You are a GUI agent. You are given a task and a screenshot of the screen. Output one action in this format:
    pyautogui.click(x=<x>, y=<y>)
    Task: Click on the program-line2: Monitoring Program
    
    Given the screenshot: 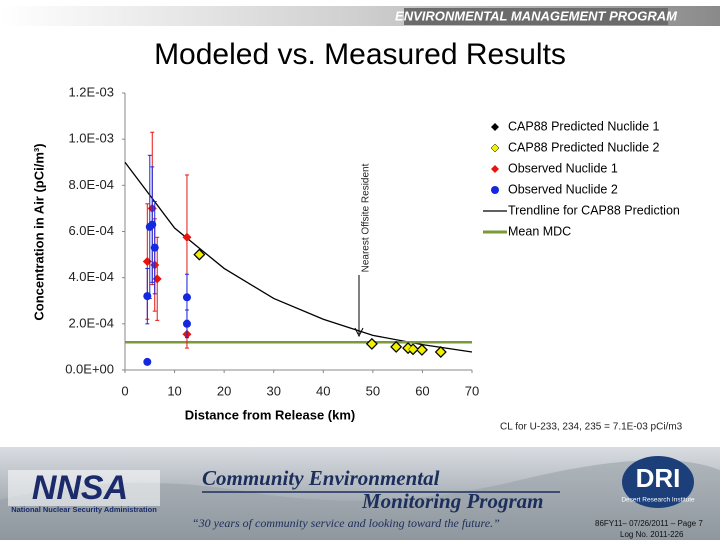 What is the action you would take?
    pyautogui.click(x=452, y=501)
    